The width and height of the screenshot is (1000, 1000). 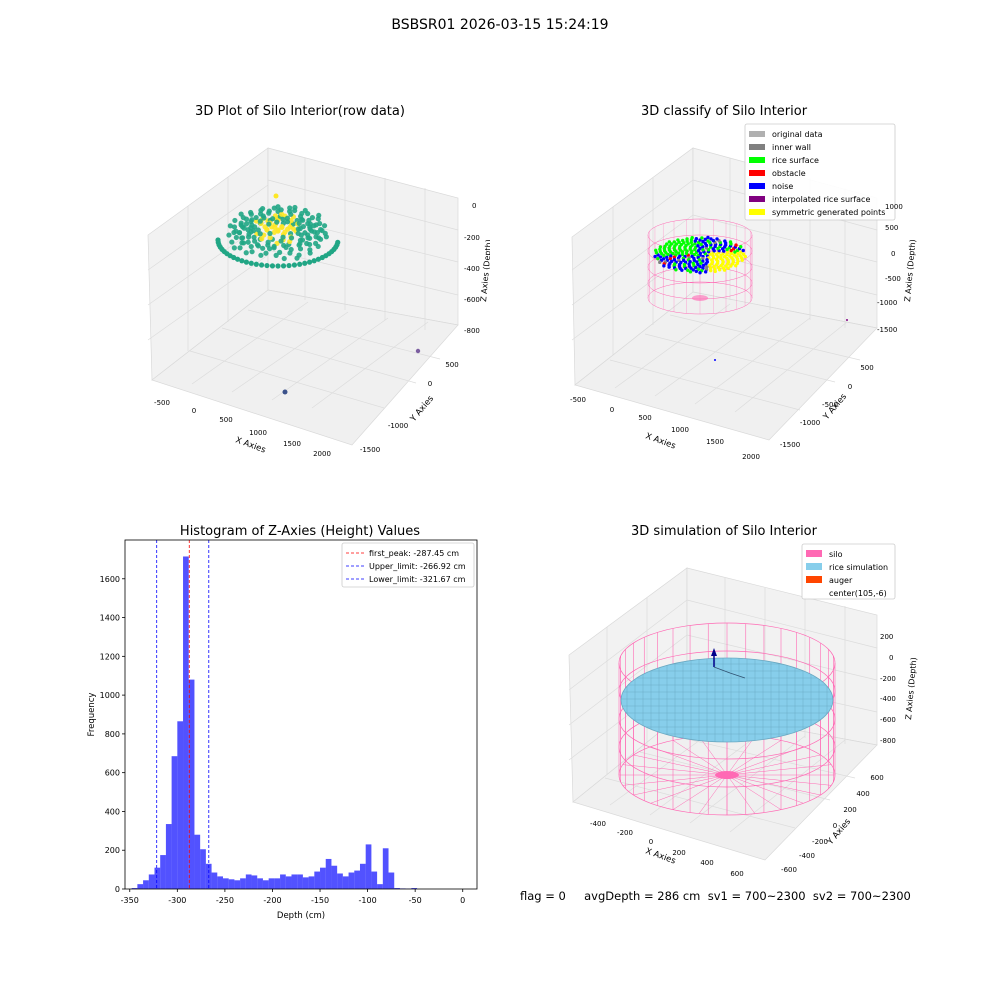 What do you see at coordinates (472, 331) in the screenshot?
I see `z-tick-label: -800` at bounding box center [472, 331].